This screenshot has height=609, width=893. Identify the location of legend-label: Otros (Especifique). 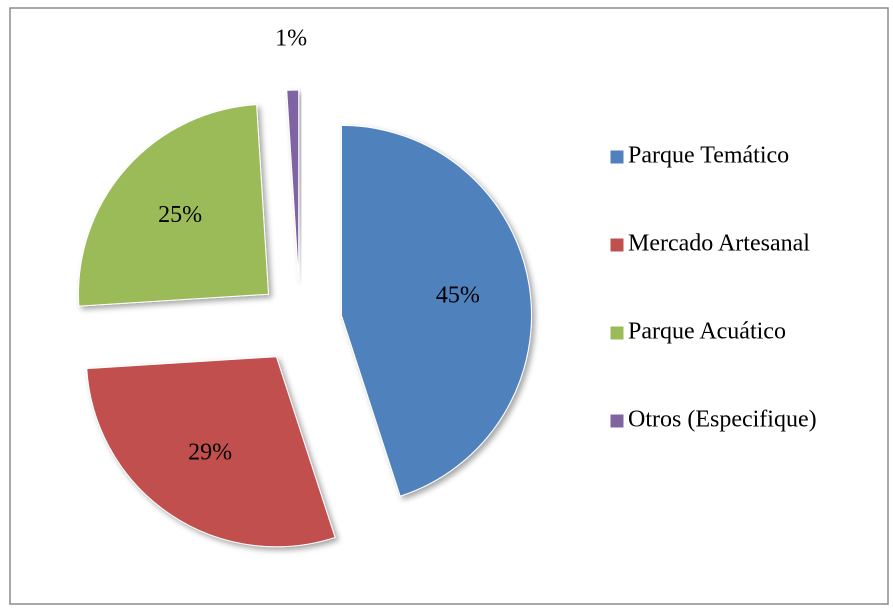
(722, 420).